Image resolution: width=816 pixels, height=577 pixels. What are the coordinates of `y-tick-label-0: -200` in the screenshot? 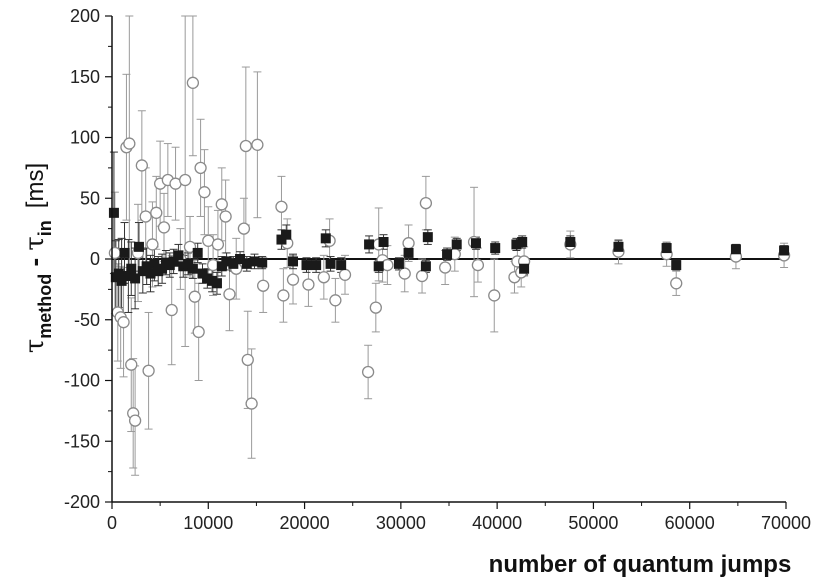 It's located at (82, 502).